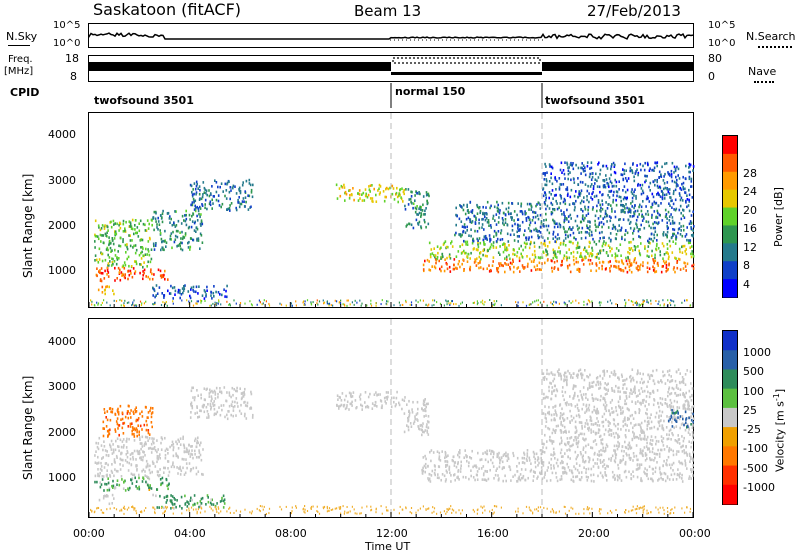 Image resolution: width=800 pixels, height=554 pixels. I want to click on power-ground-cell, so click(154, 304).